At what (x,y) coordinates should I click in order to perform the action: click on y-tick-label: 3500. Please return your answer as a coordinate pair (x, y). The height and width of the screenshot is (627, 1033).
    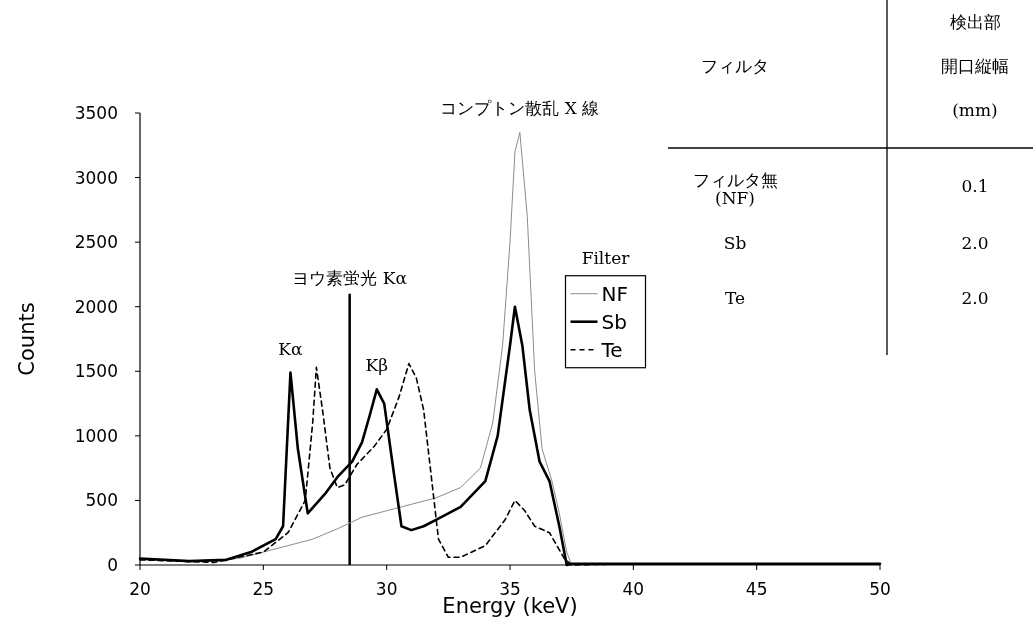
    Looking at the image, I should click on (96, 113).